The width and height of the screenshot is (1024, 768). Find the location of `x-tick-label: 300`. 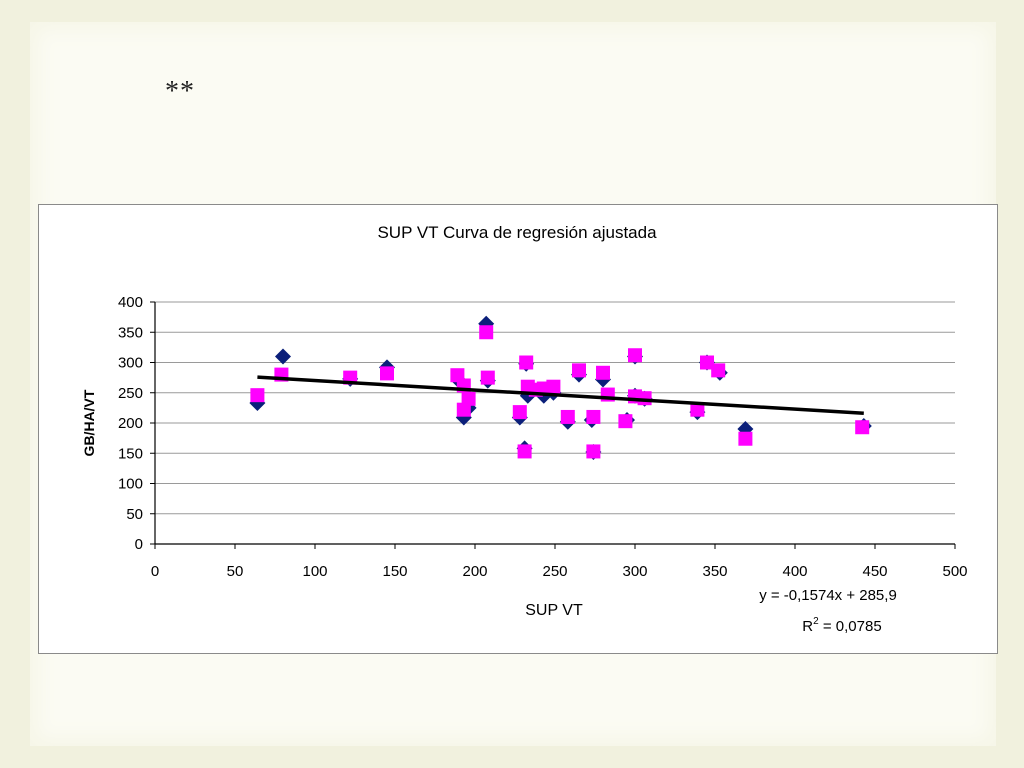

x-tick-label: 300 is located at coordinates (634, 571).